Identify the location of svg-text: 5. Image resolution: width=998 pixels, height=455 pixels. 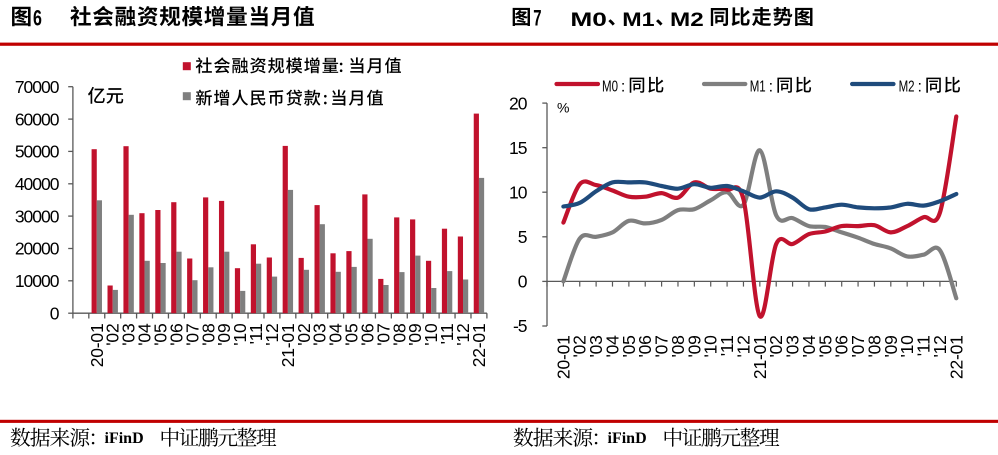
(522, 237).